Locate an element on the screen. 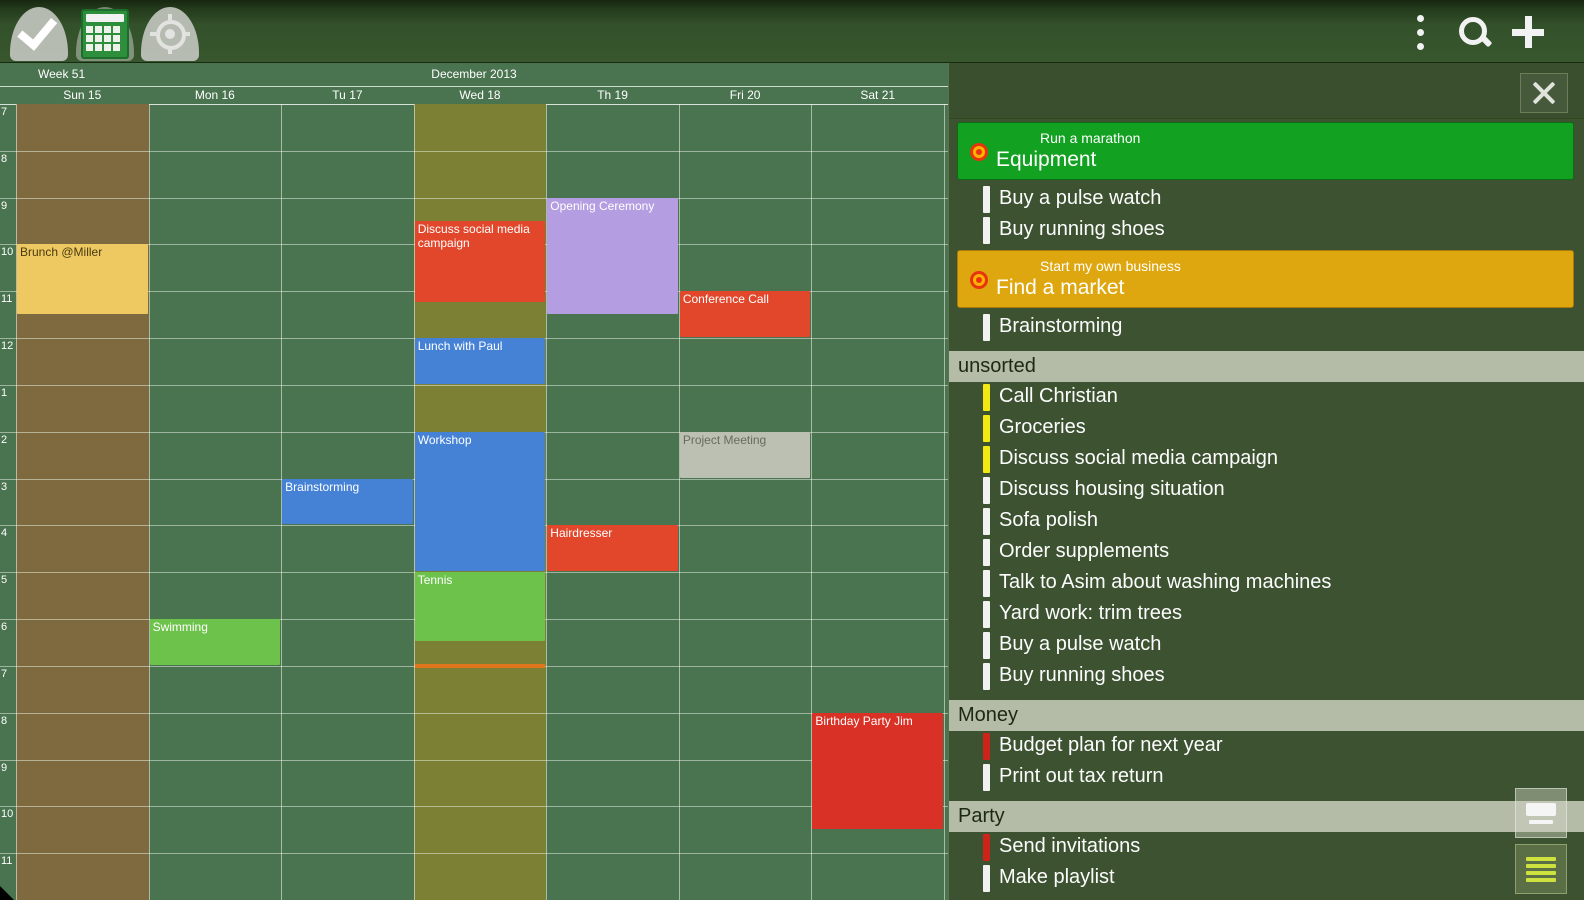  task-section-header: Money is located at coordinates (1266, 715).